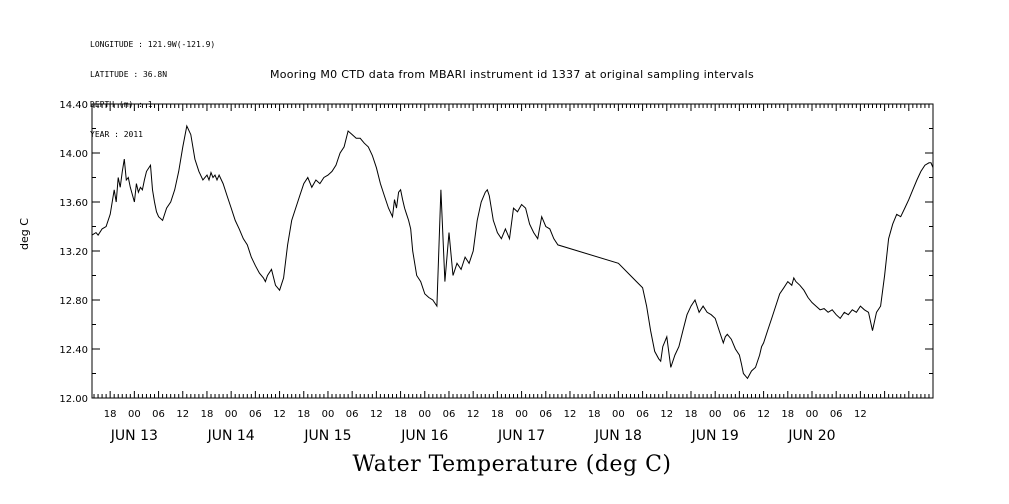  I want to click on y-tick-label: 12.80, so click(73, 301).